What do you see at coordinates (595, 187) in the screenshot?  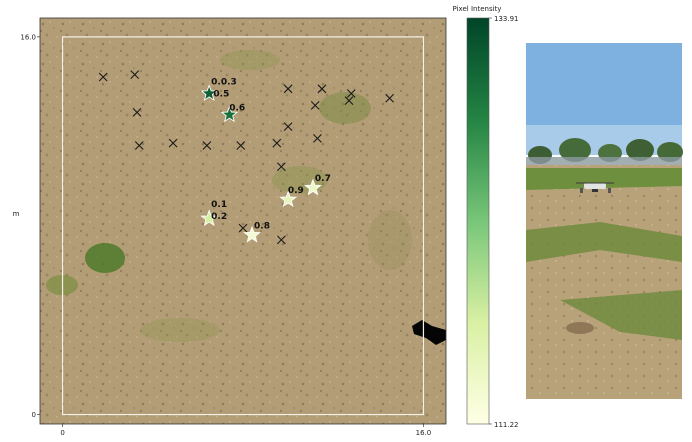 I see `drone` at bounding box center [595, 187].